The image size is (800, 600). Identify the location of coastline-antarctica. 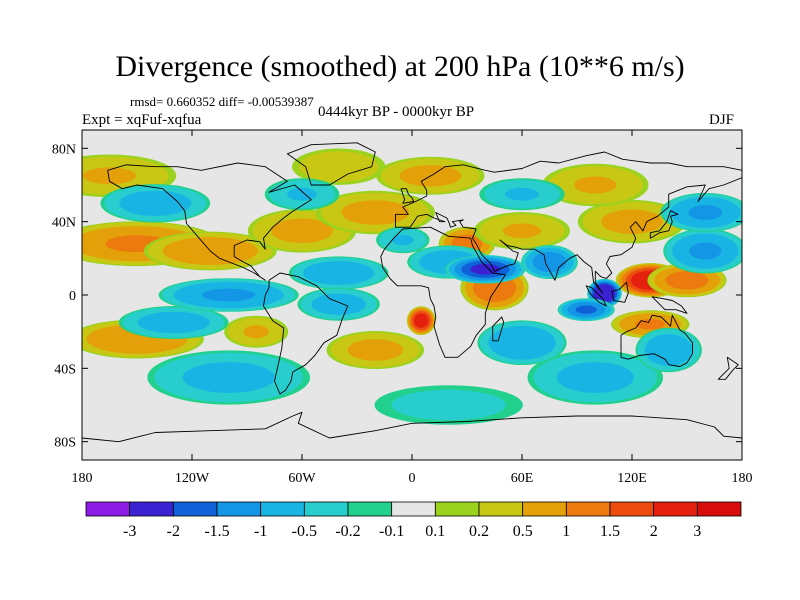
(412, 427).